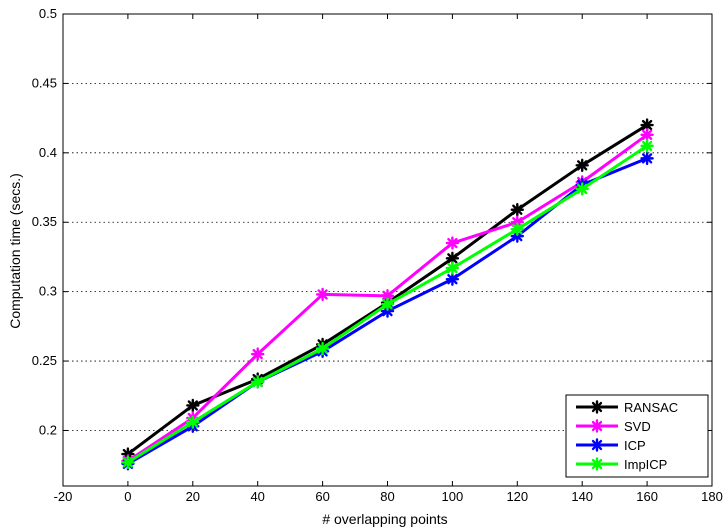 This screenshot has height=531, width=724. What do you see at coordinates (257, 496) in the screenshot?
I see `x-tick-label: 40` at bounding box center [257, 496].